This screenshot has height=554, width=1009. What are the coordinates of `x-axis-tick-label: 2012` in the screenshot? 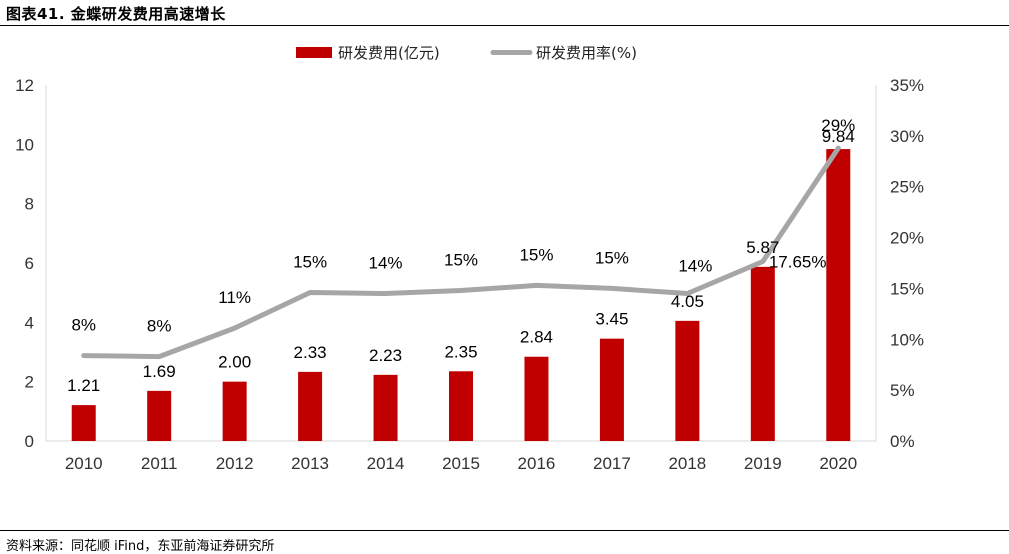 It's located at (235, 463).